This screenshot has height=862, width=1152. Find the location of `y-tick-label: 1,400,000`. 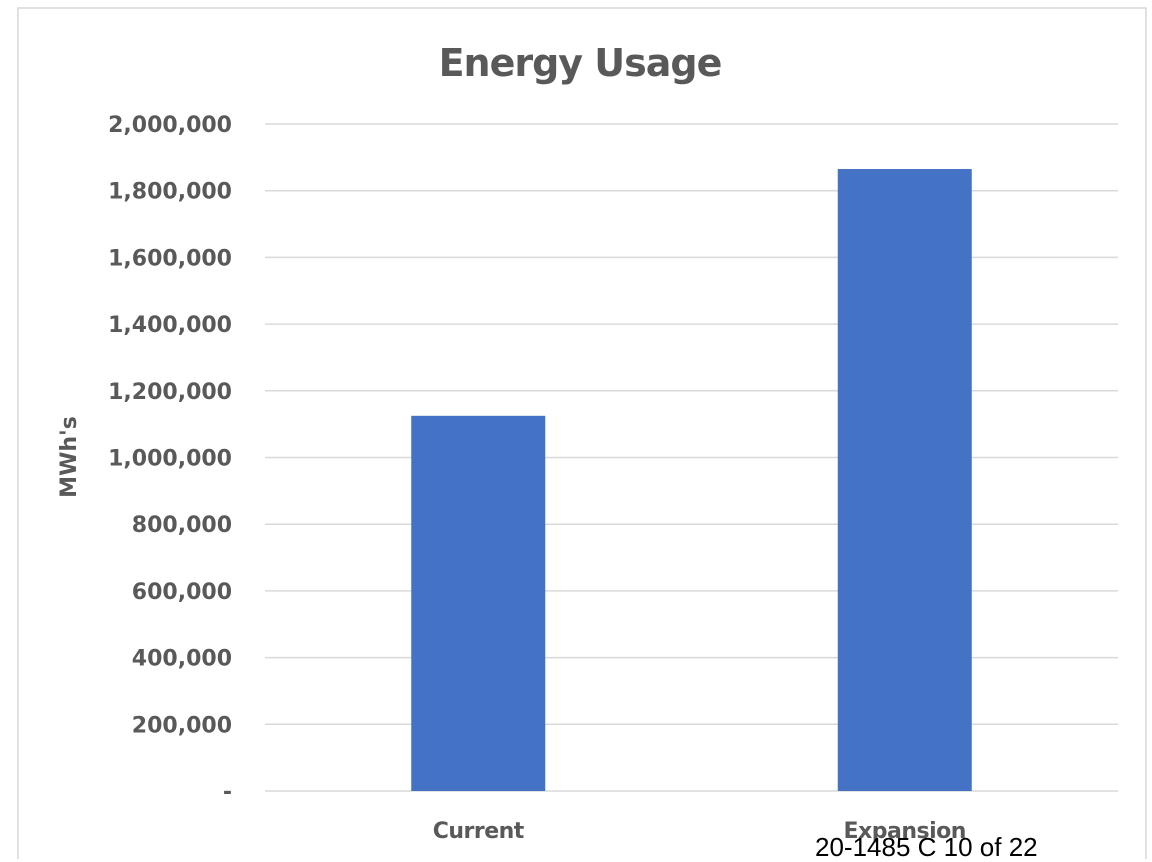

y-tick-label: 1,400,000 is located at coordinates (170, 325).